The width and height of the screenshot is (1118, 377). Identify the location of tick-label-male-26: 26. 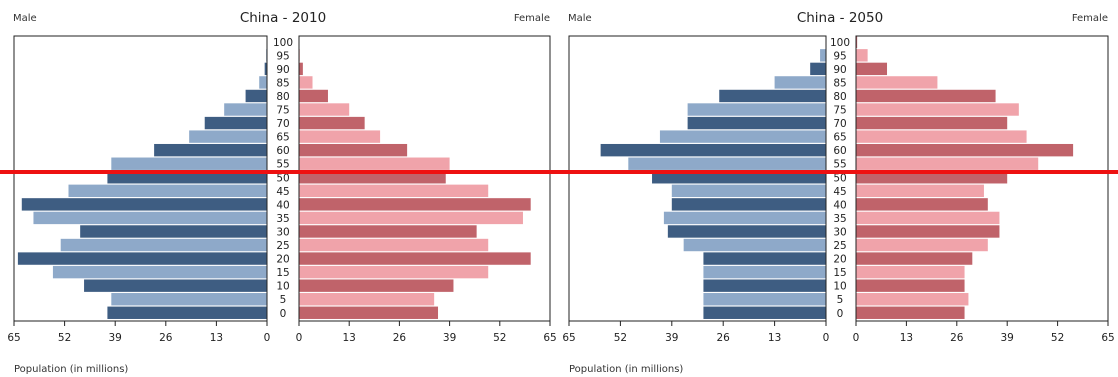
(166, 338).